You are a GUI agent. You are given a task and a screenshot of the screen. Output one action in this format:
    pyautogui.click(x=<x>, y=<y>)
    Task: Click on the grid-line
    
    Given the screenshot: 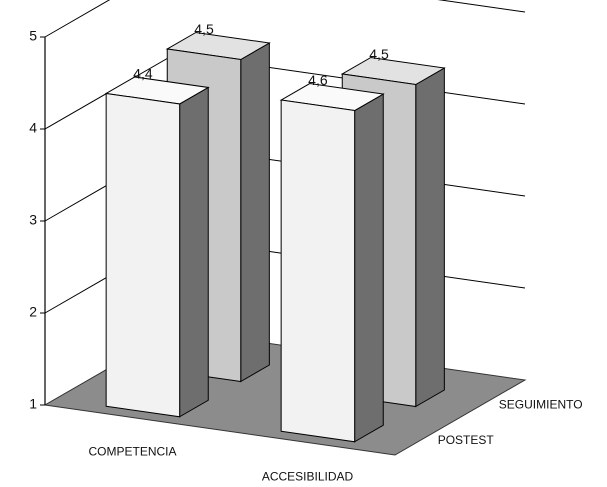 What is the action you would take?
    pyautogui.click(x=285, y=19)
    